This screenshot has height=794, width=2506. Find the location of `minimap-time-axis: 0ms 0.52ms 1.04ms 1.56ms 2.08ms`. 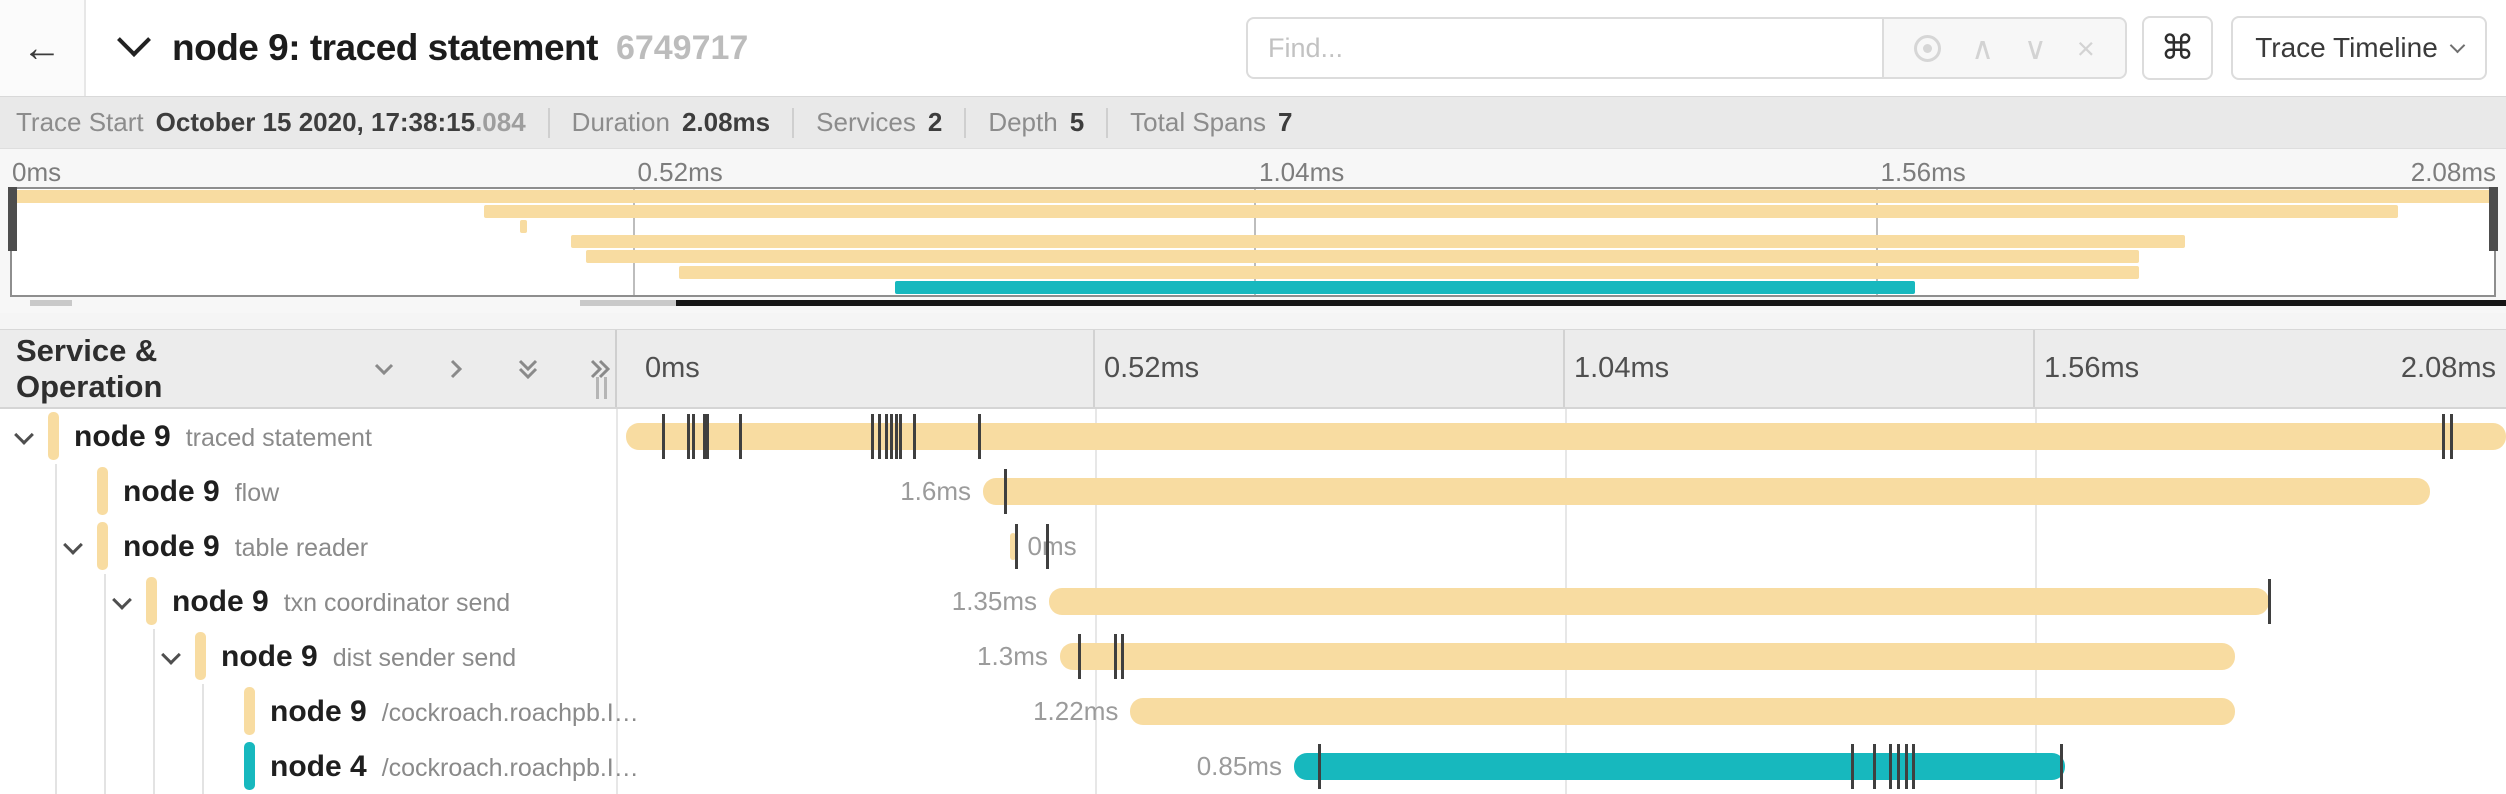

minimap-time-axis: 0ms 0.52ms 1.04ms 1.56ms 2.08ms is located at coordinates (1253, 168).